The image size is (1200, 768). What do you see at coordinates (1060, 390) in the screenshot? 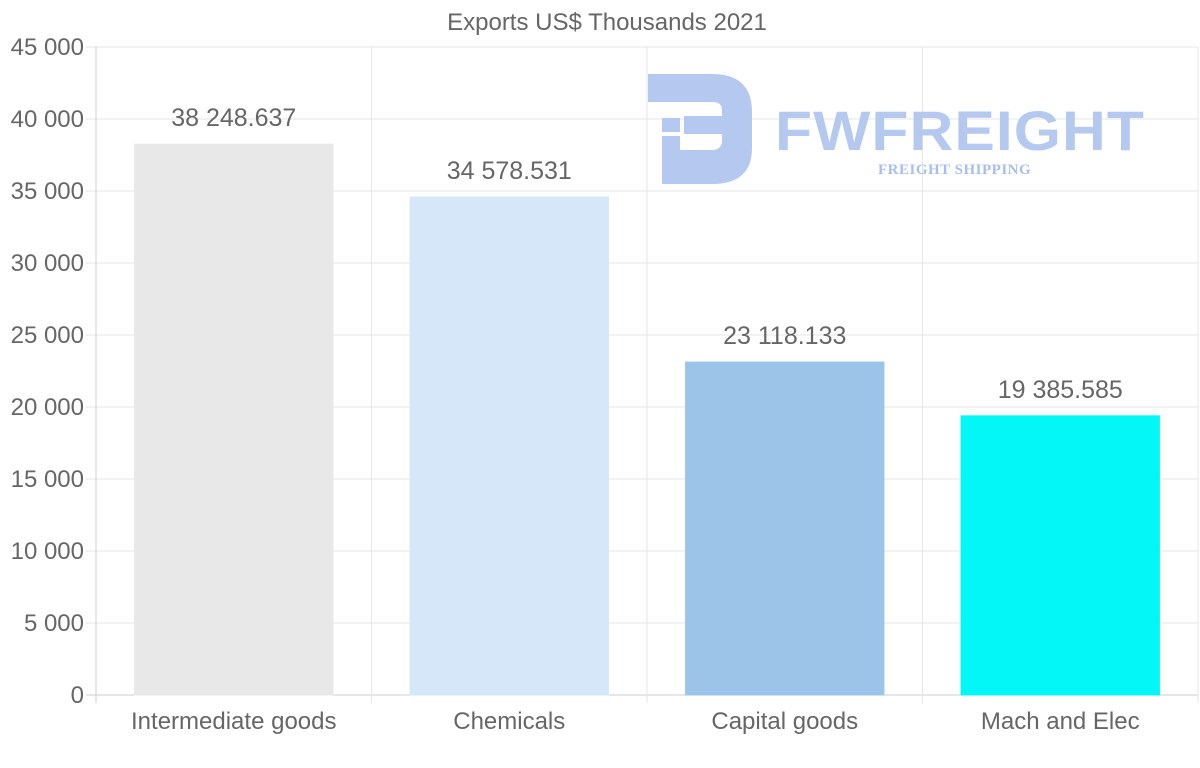
I see `data-label: 19 385.585` at bounding box center [1060, 390].